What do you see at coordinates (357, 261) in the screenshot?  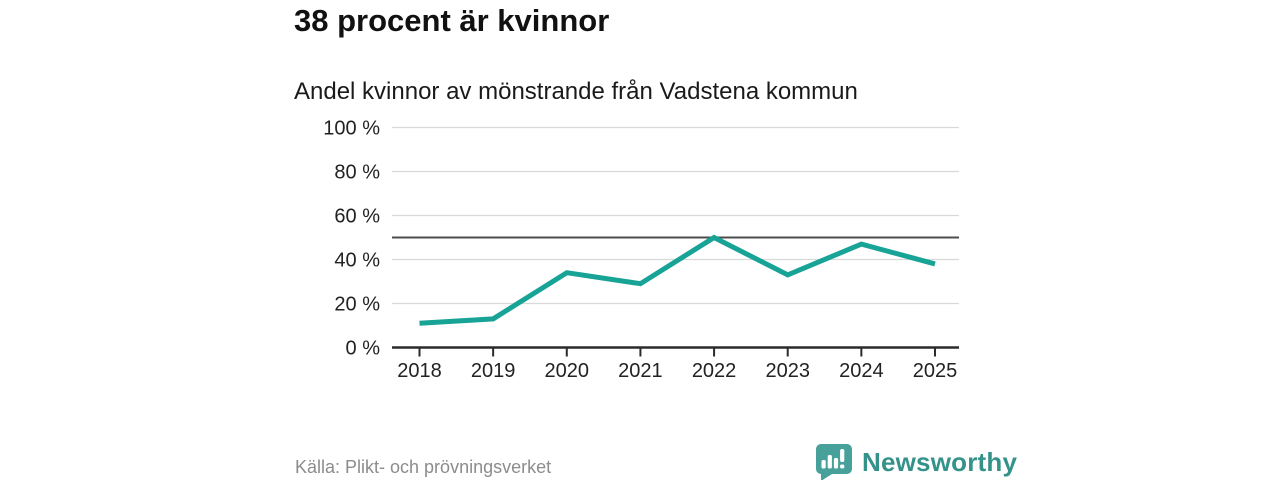 I see `y-tick-label: 40 %` at bounding box center [357, 261].